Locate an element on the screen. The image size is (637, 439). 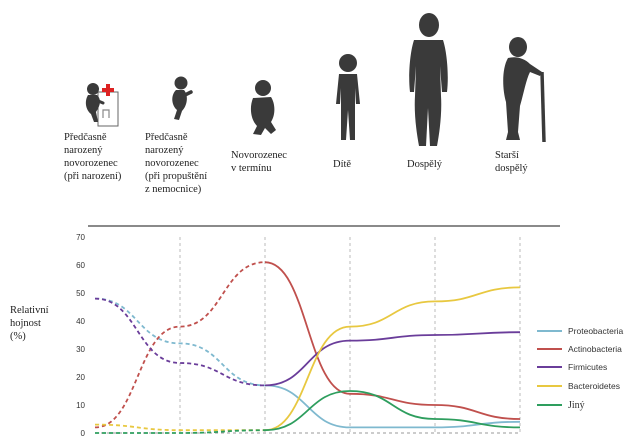
series-proteobacteria-line is located at coordinates (392, 406).